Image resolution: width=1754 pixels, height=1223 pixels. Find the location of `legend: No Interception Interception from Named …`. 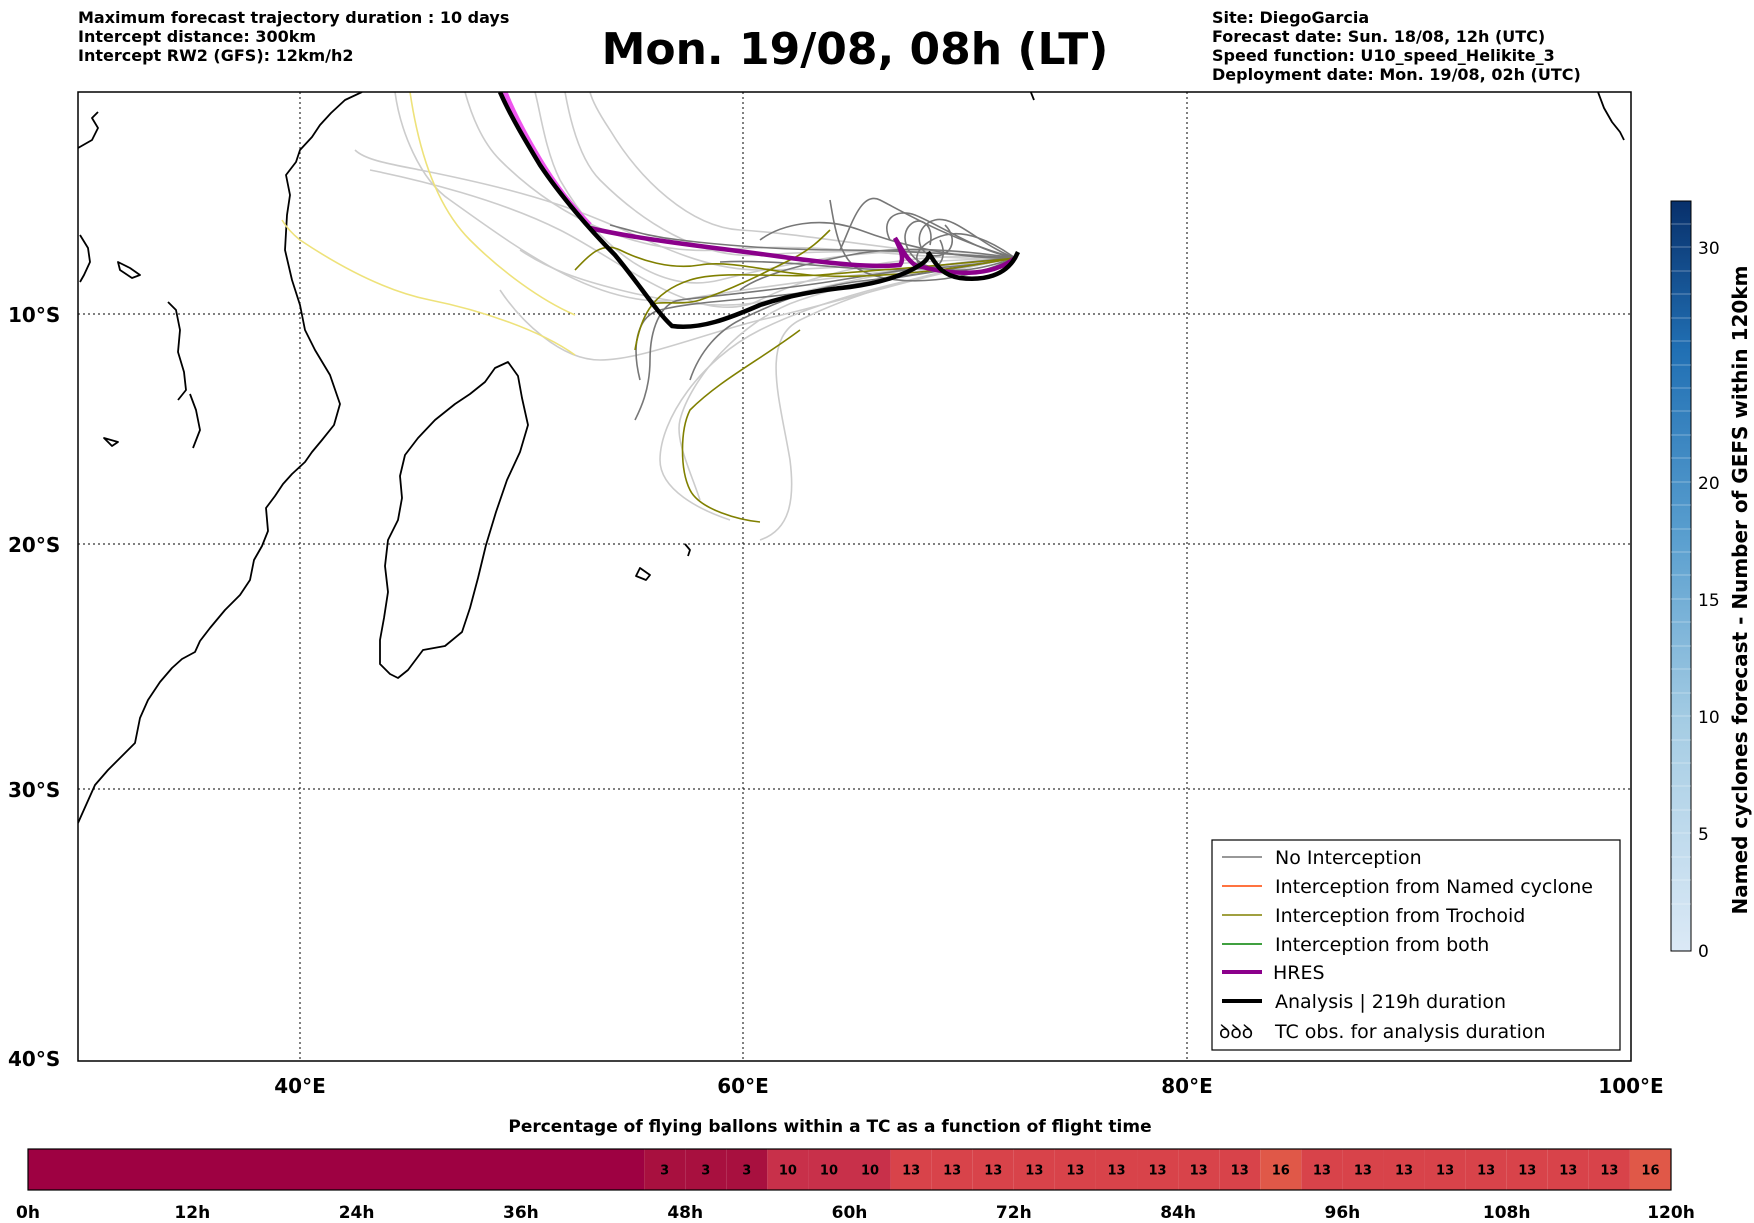

legend: No Interception Interception from Named … is located at coordinates (1416, 945).